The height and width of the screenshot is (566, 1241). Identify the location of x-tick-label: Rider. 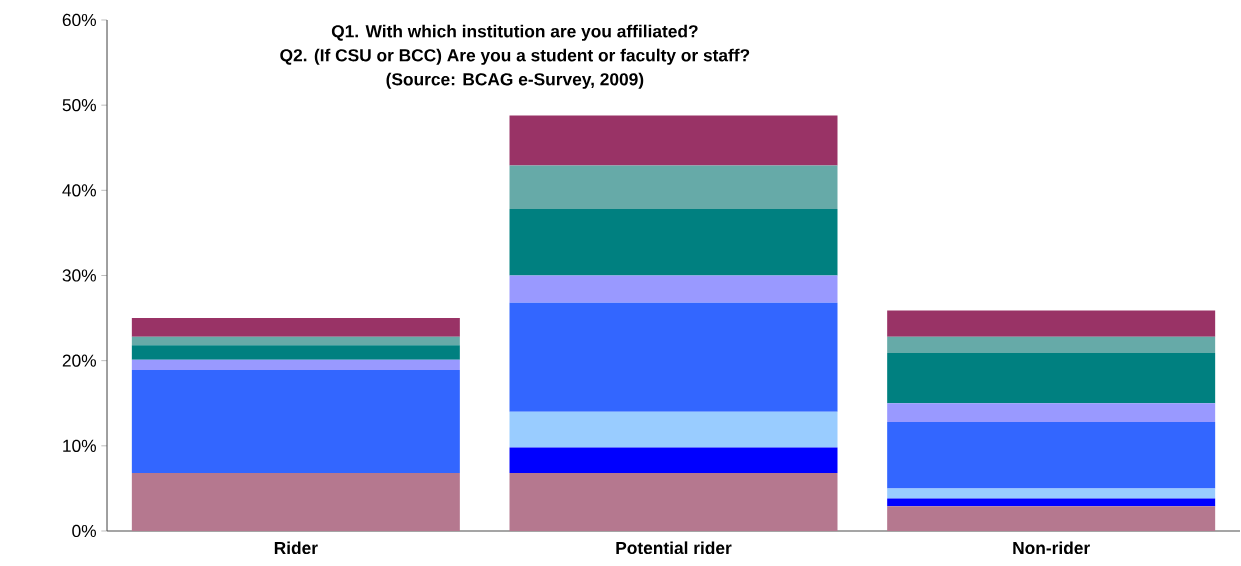
(296, 548).